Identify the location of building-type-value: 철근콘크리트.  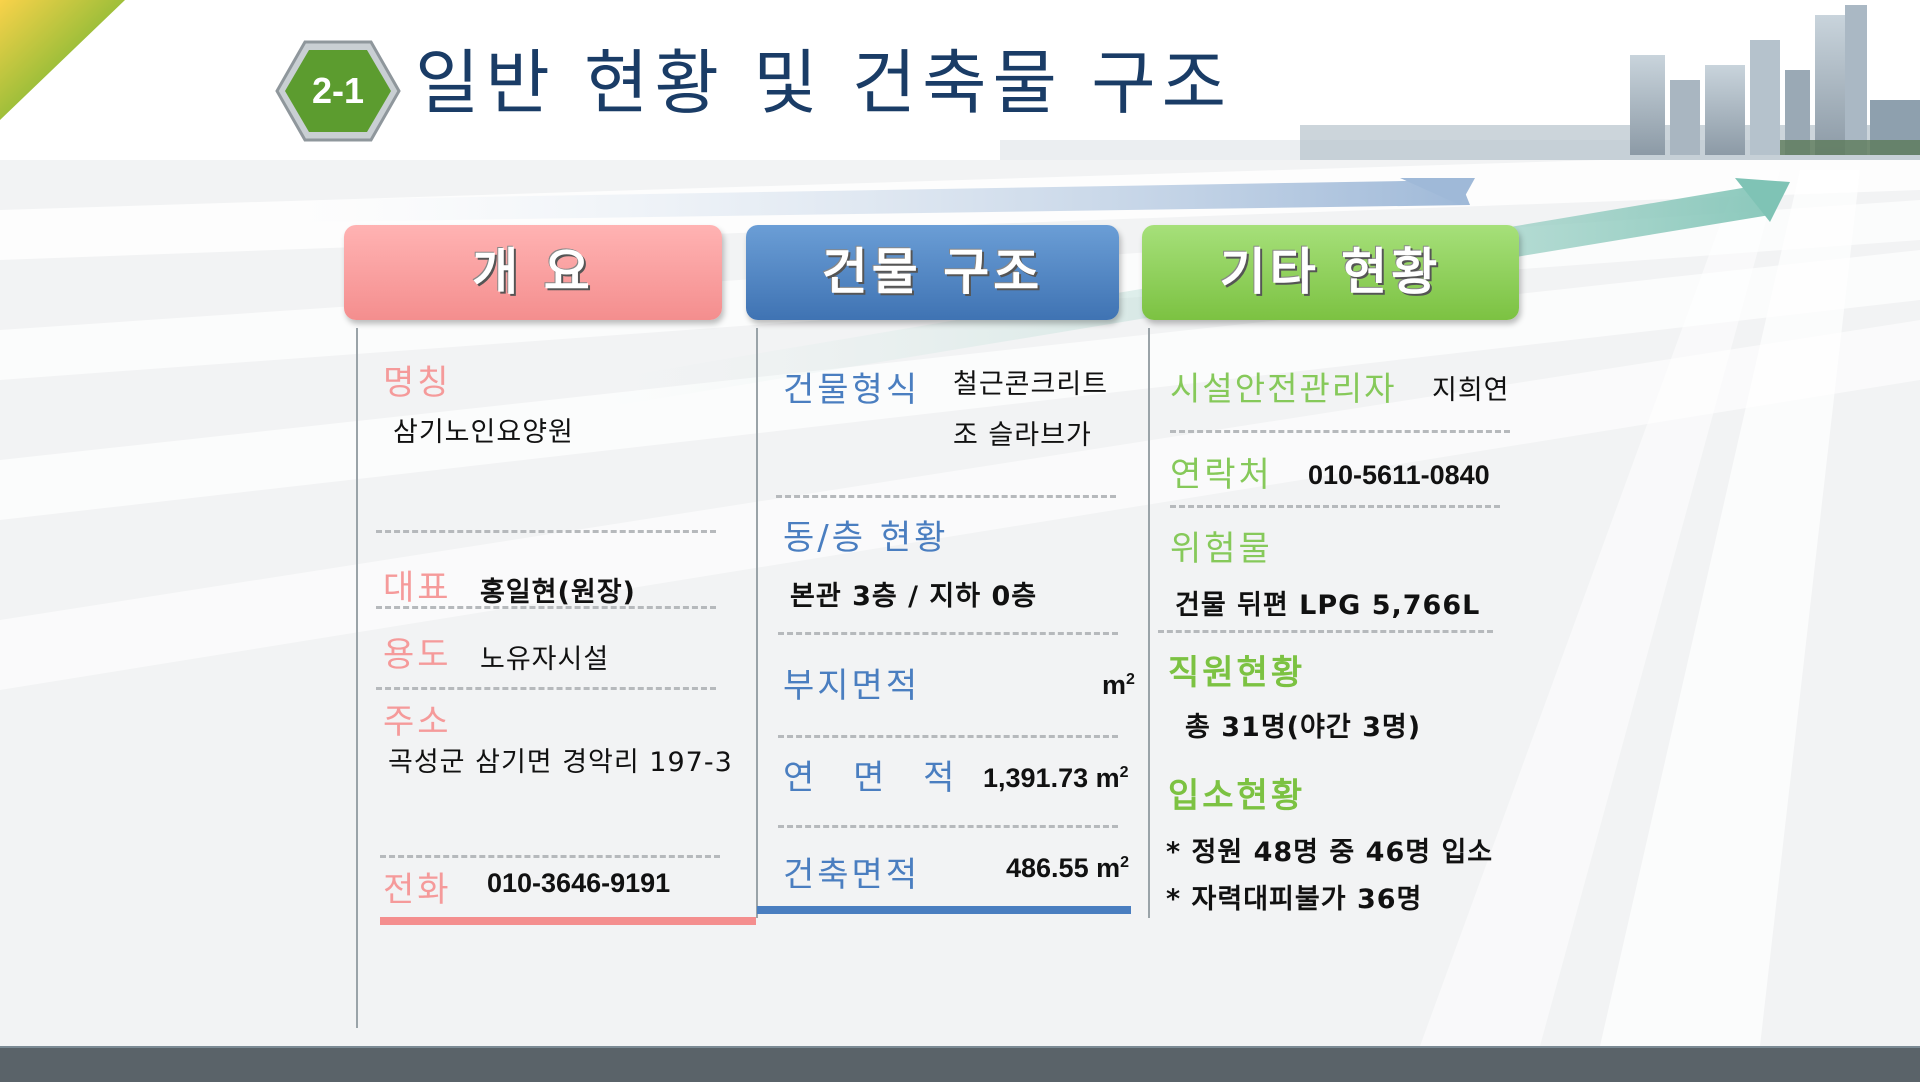
(1031, 384).